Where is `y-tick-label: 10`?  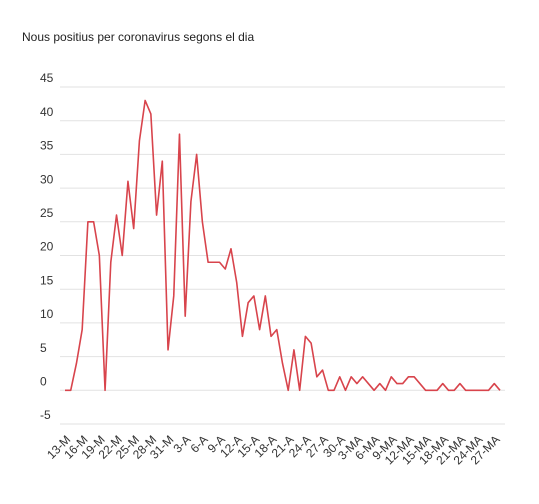
y-tick-label: 10 is located at coordinates (47, 314).